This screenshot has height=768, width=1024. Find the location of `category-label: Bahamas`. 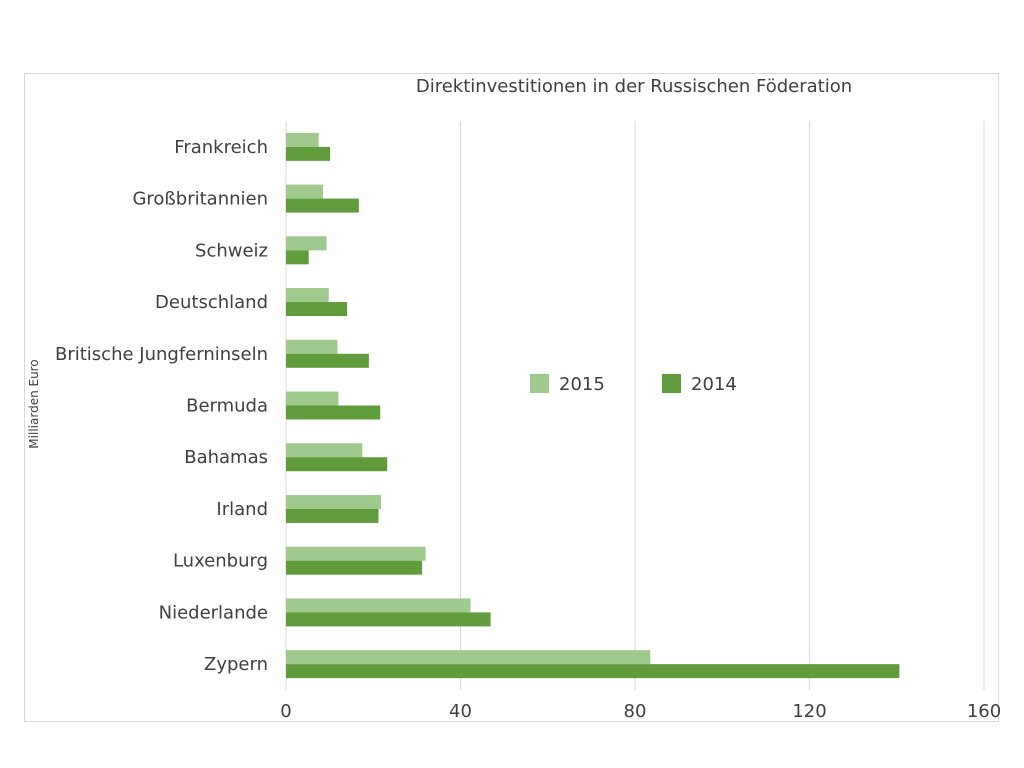

category-label: Bahamas is located at coordinates (226, 457).